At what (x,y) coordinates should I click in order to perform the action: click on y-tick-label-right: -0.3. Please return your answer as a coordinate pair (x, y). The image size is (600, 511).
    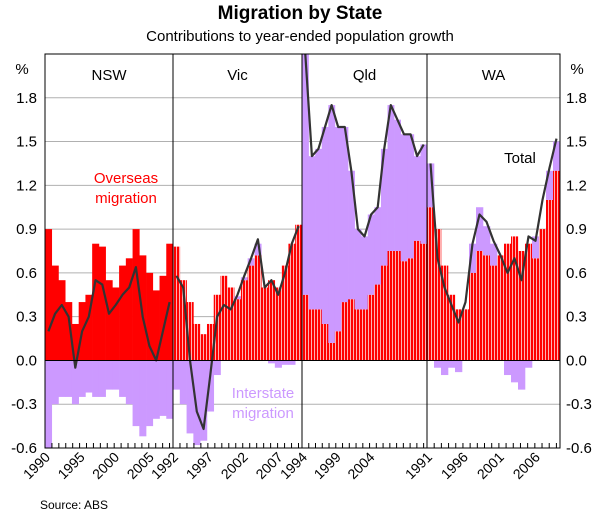
    Looking at the image, I should click on (579, 404).